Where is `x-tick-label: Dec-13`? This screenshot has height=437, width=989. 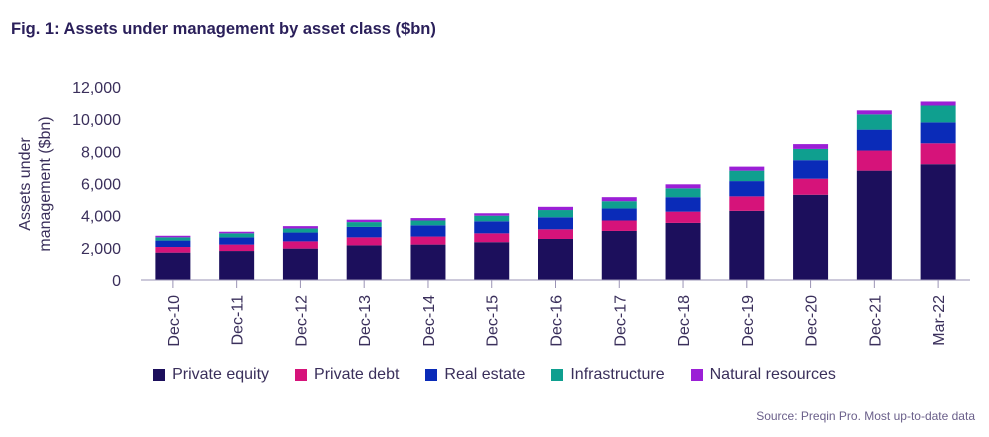
x-tick-label: Dec-13 is located at coordinates (365, 321).